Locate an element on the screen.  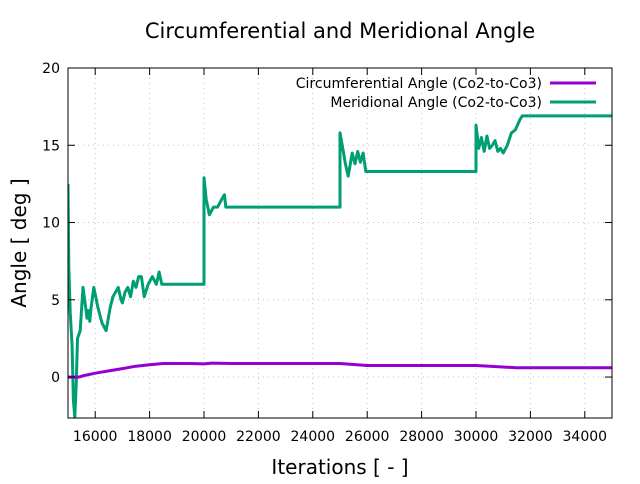
legend-label: Meridional Angle (Co2-to-Co3) is located at coordinates (436, 103).